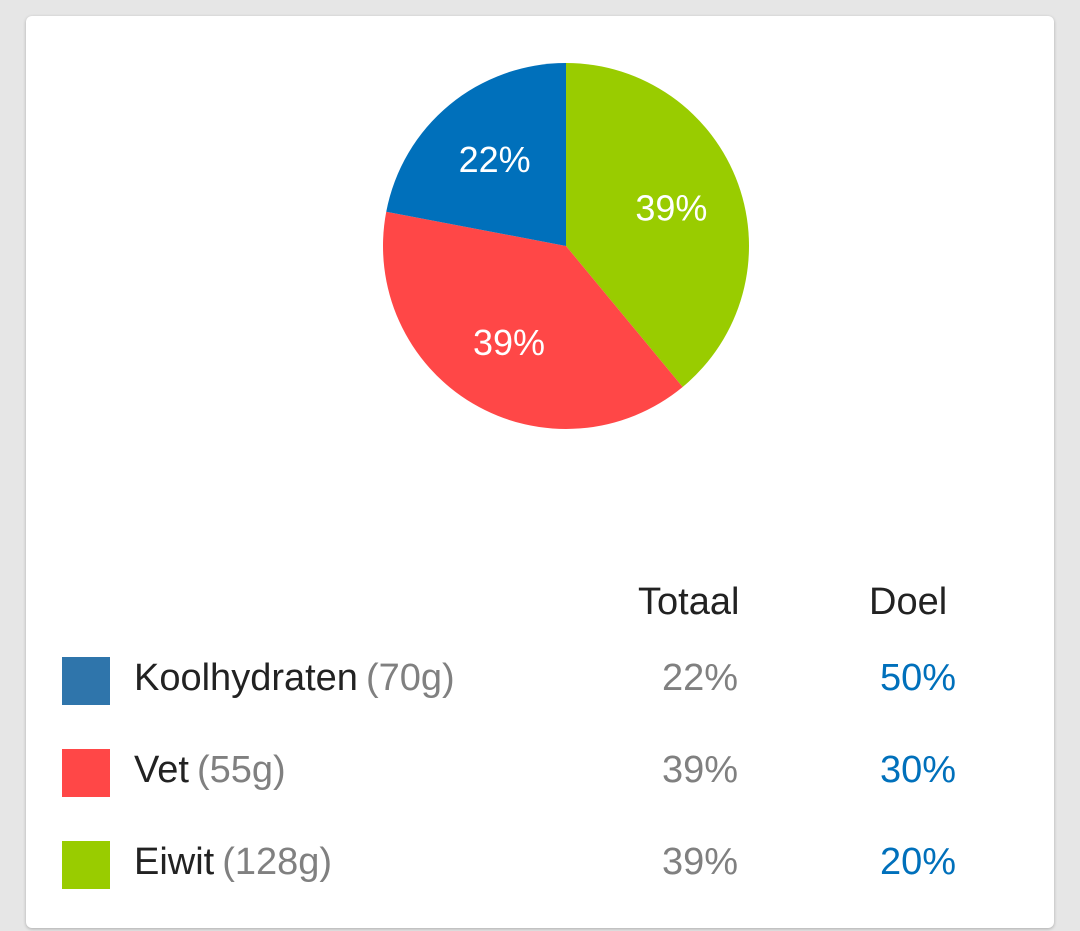 The height and width of the screenshot is (931, 1080). Describe the element at coordinates (540, 865) in the screenshot. I see `table-row-protein: Eiwit (128g) 39% 20%` at that location.